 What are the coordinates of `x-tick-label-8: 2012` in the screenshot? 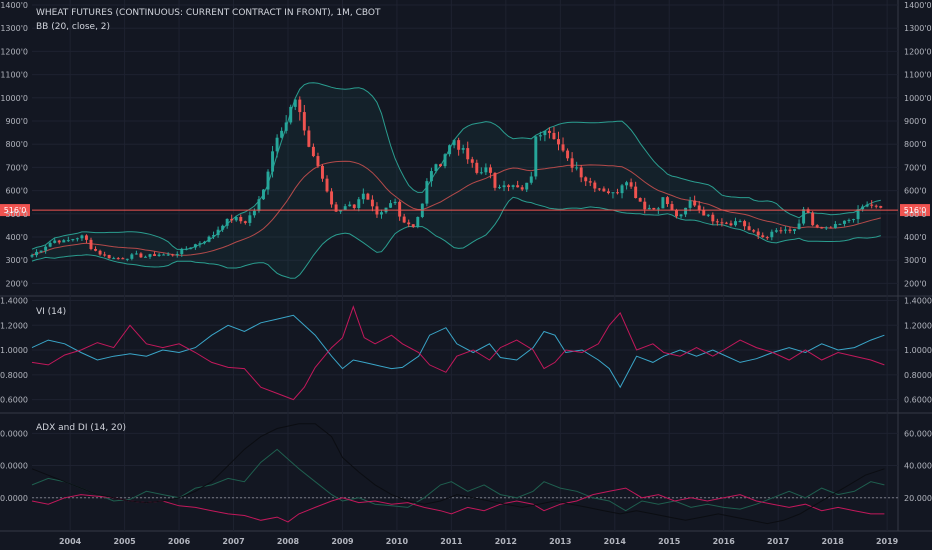 It's located at (506, 541).